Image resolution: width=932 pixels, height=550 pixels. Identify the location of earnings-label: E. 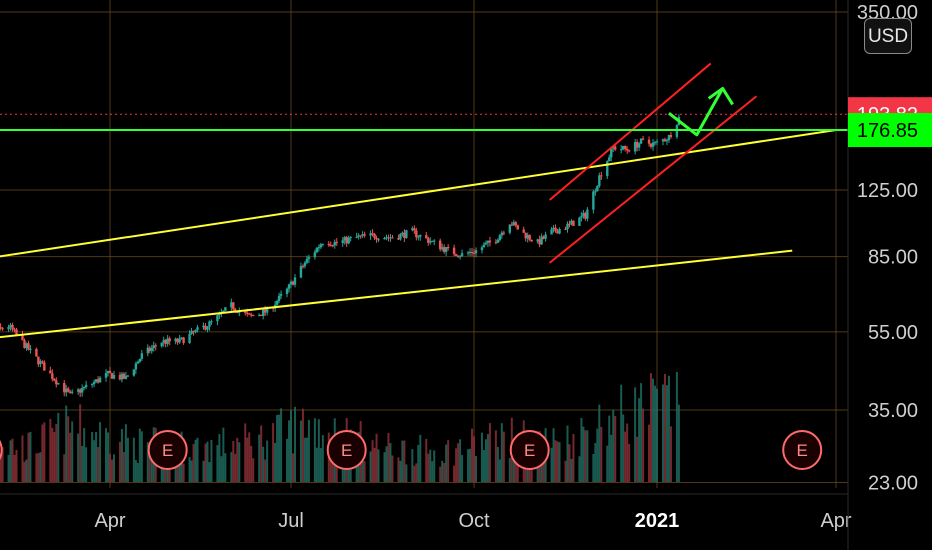
(167, 450).